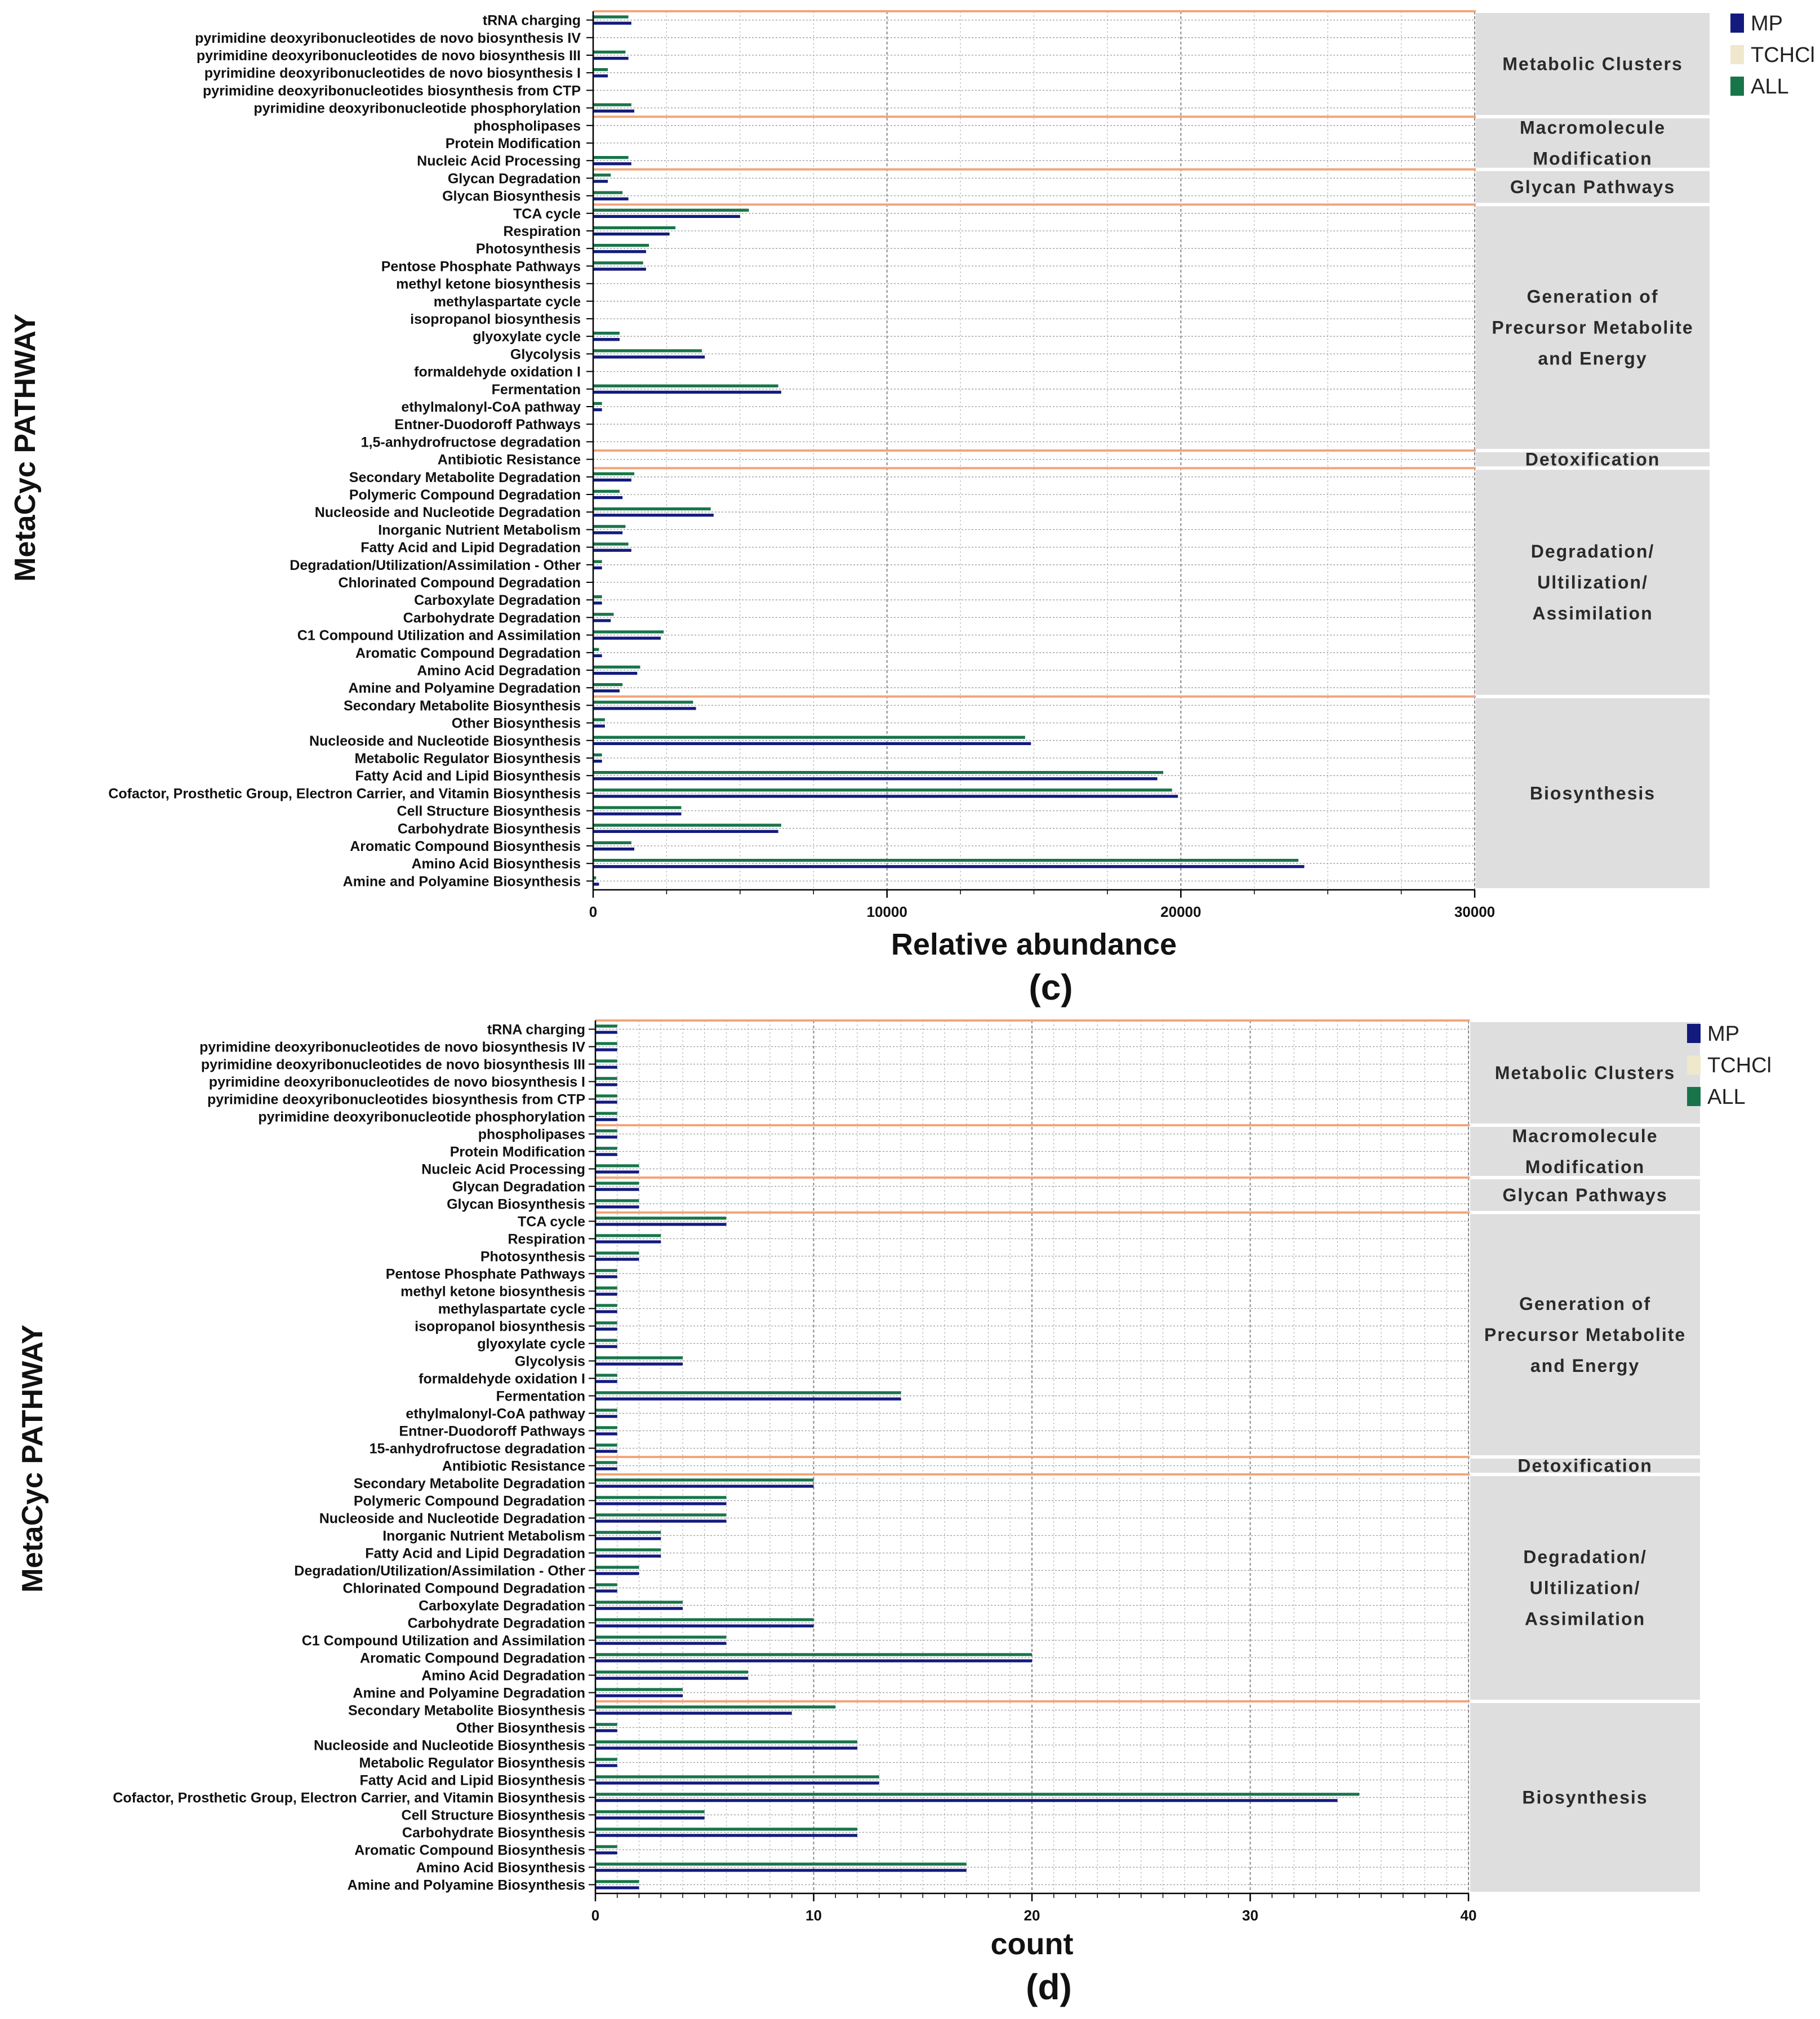  What do you see at coordinates (542, 231) in the screenshot?
I see `category-label: Respiration` at bounding box center [542, 231].